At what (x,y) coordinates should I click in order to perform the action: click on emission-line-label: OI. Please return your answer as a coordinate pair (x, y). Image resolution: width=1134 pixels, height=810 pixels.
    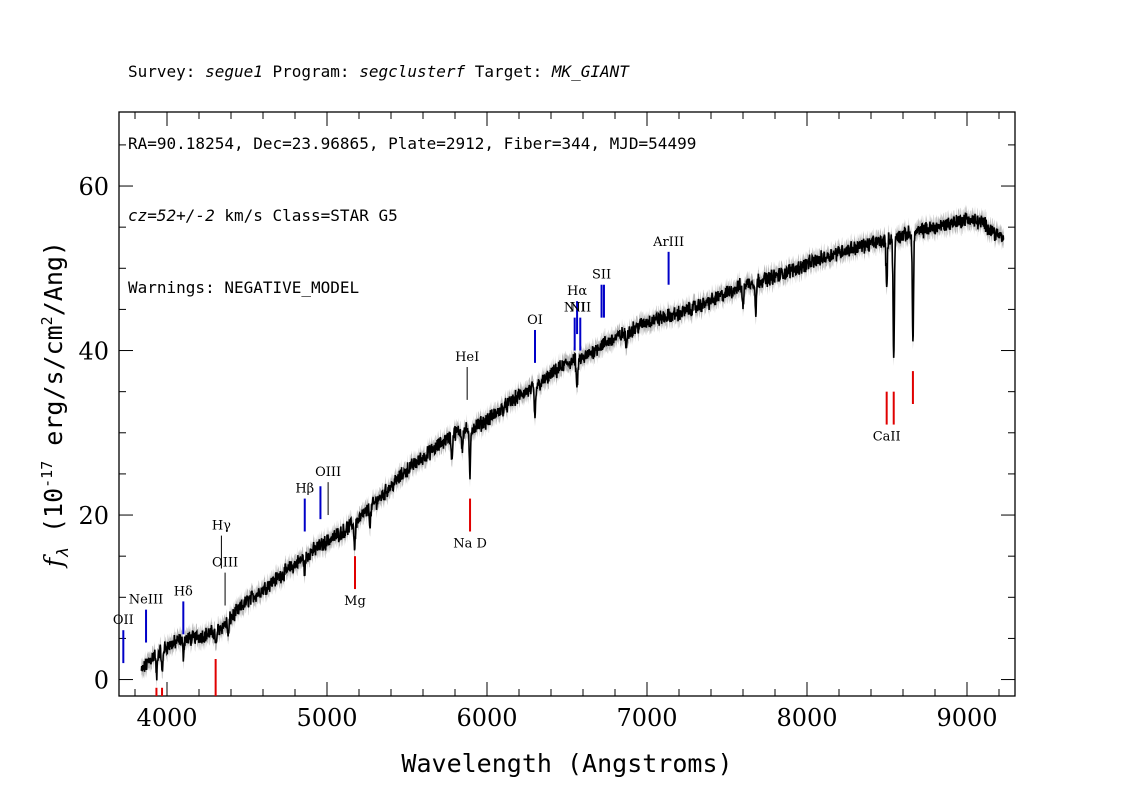
    Looking at the image, I should click on (535, 320).